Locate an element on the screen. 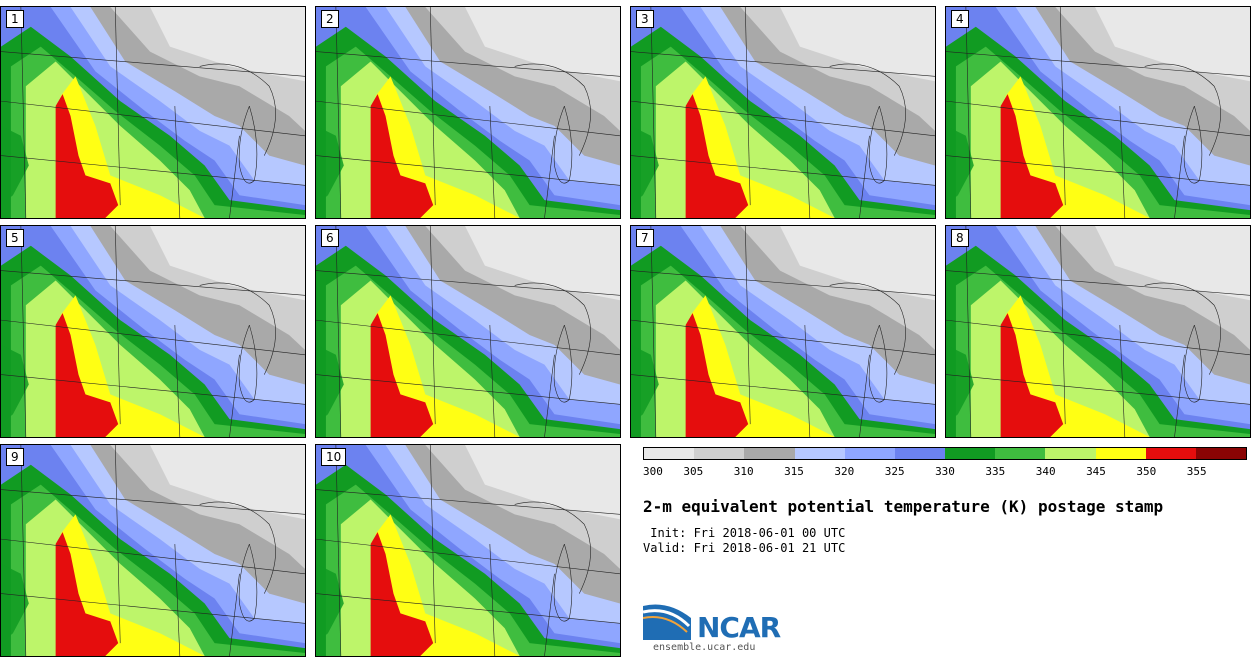 Image resolution: width=1260 pixels, height=657 pixels. colorbar-label: 325 is located at coordinates (894, 471).